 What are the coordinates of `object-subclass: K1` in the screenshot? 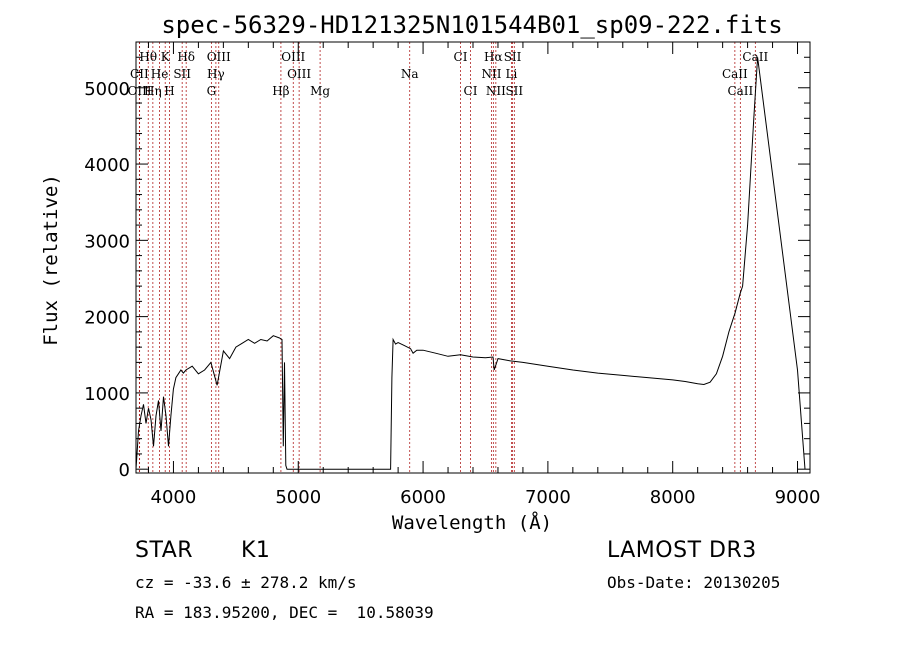 It's located at (256, 550).